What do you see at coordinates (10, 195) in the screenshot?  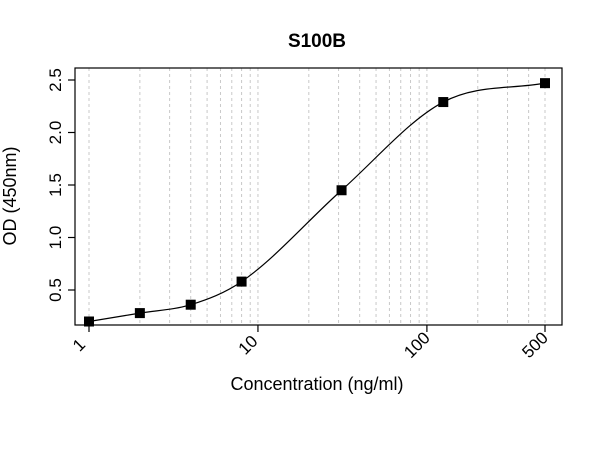 I see `y-axis-label: OD (450nm)` at bounding box center [10, 195].